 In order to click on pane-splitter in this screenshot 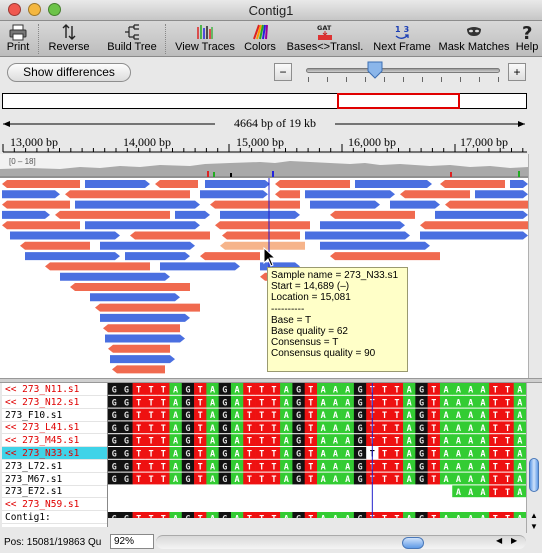, I will do `click(271, 380)`.